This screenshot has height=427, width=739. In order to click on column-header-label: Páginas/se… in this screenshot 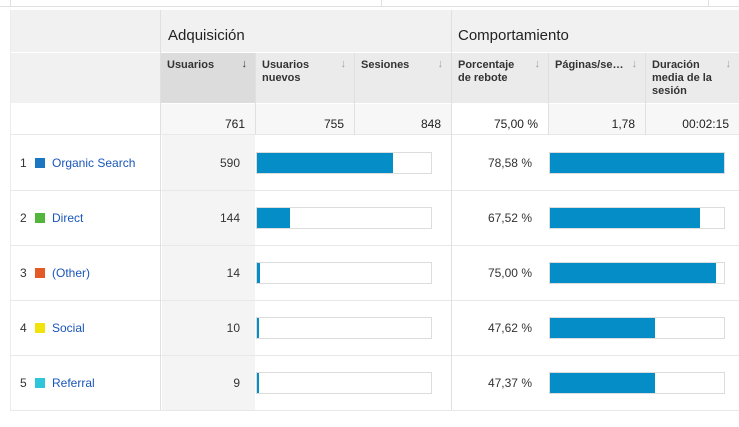, I will do `click(589, 65)`.